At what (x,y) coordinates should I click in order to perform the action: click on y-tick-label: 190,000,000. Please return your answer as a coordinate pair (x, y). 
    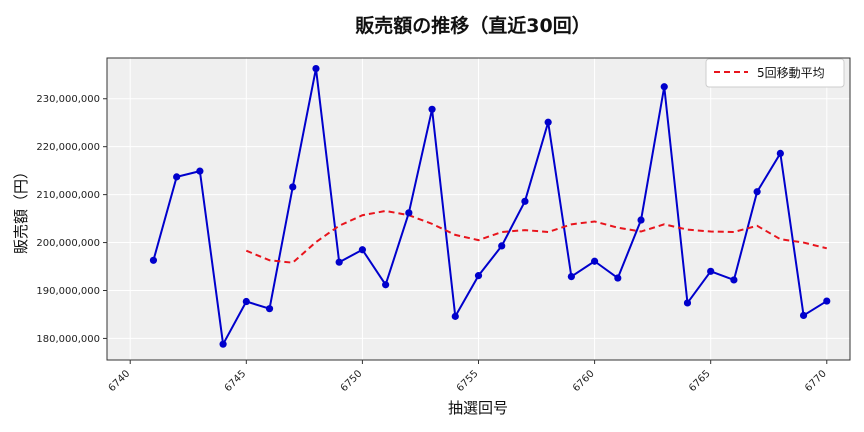
    Looking at the image, I should click on (68, 291).